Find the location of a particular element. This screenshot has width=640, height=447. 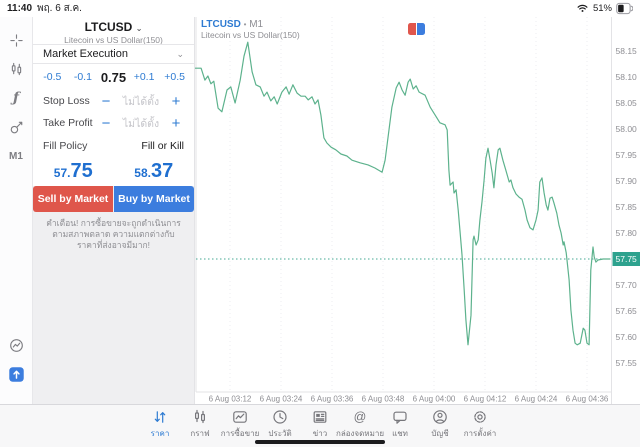

volume-inc-small: +0.1 is located at coordinates (144, 77).